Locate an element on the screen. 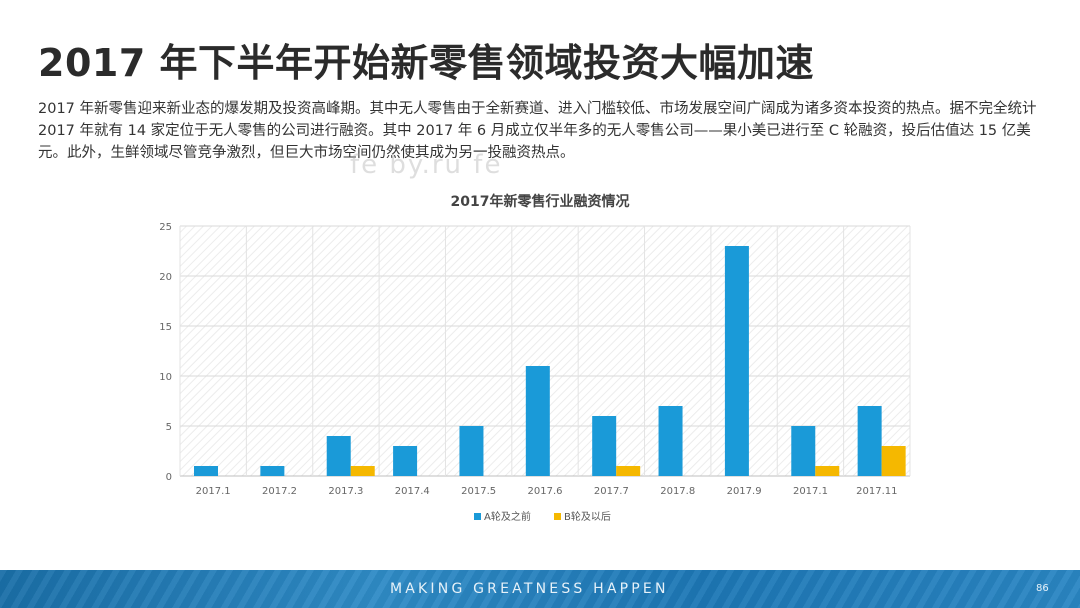 This screenshot has width=1080, height=608. footer-bar: MAKING GREATNESS HAPPEN 86 is located at coordinates (540, 589).